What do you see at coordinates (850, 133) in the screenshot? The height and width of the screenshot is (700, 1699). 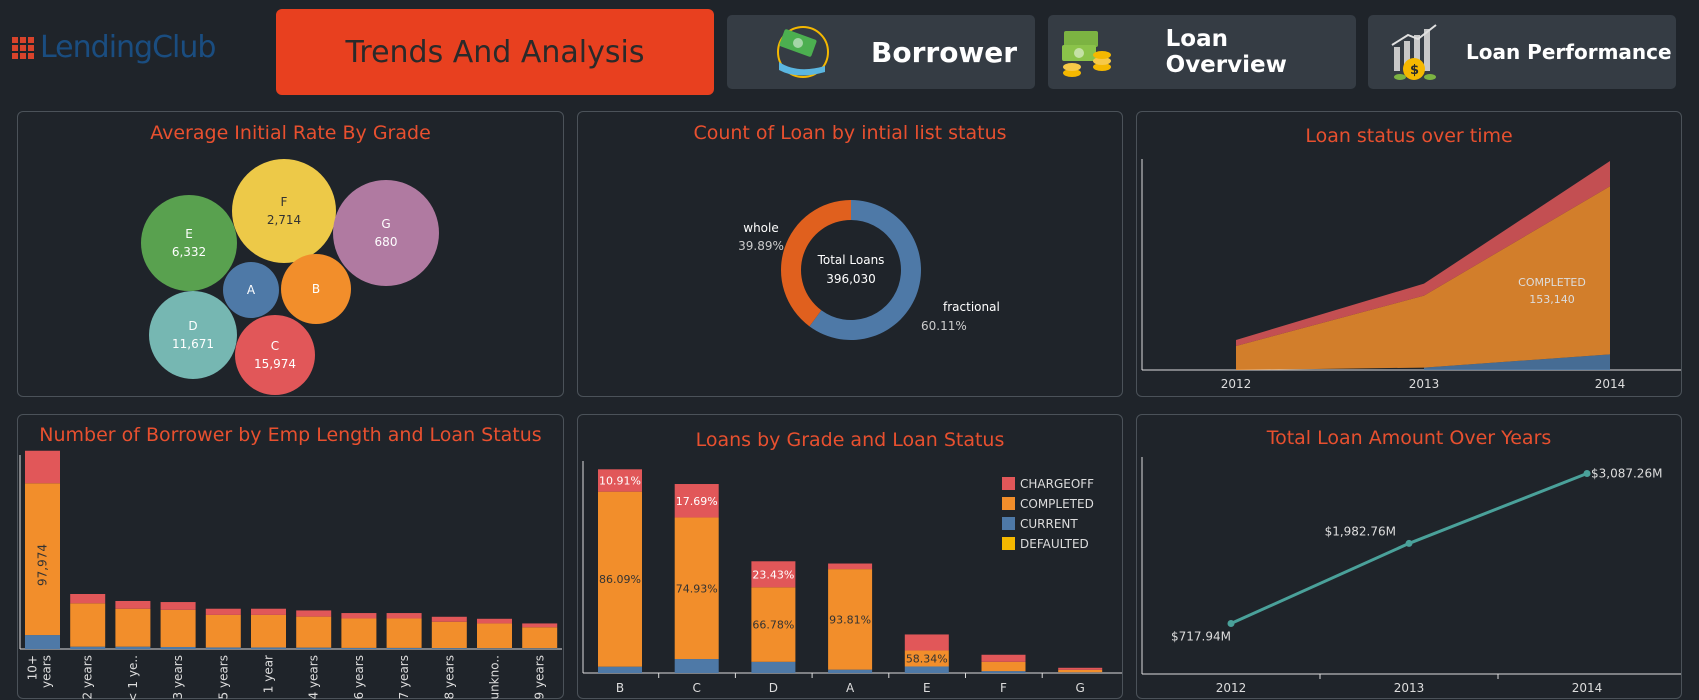 I see `donut-chart-title: Count of Loan by intial list status` at bounding box center [850, 133].